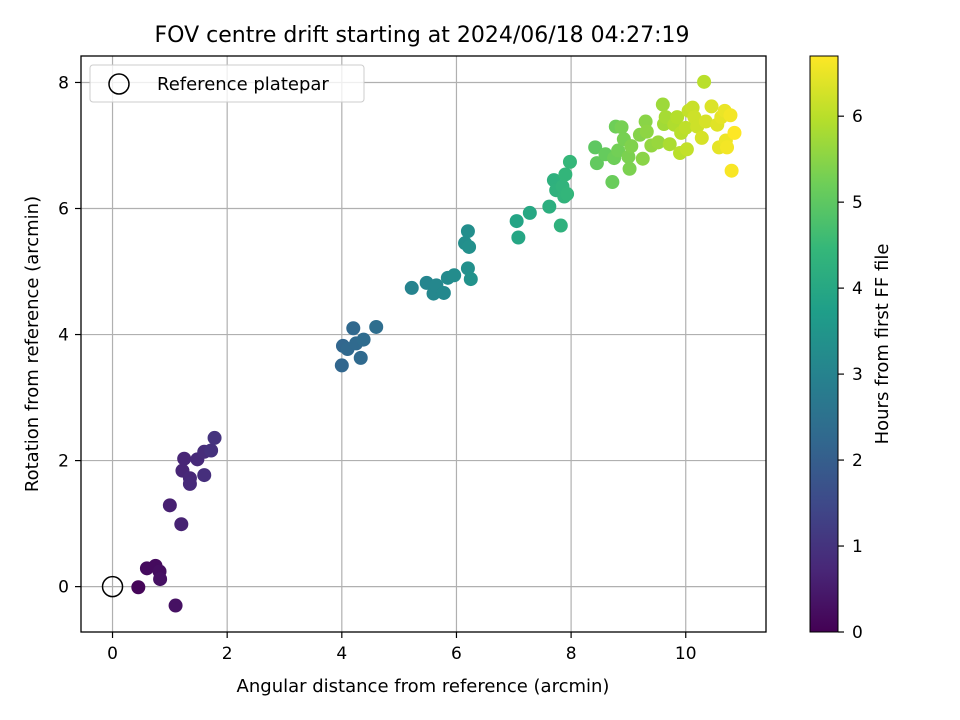 This screenshot has width=960, height=720. What do you see at coordinates (112, 654) in the screenshot?
I see `x-tick-label: 0` at bounding box center [112, 654].